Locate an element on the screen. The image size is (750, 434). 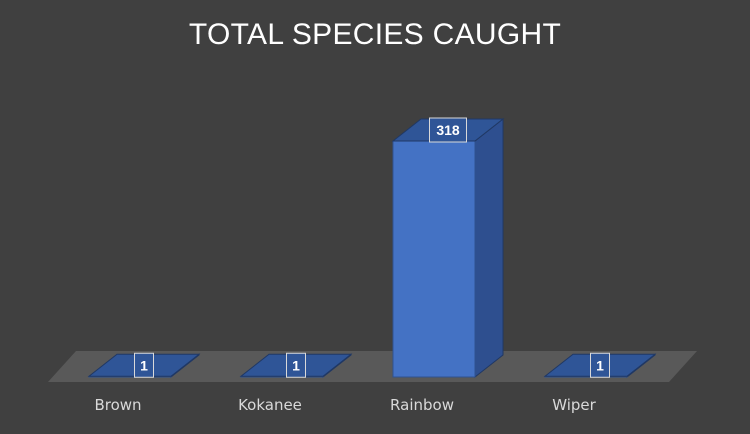
data-label-brown: 1 is located at coordinates (144, 365).